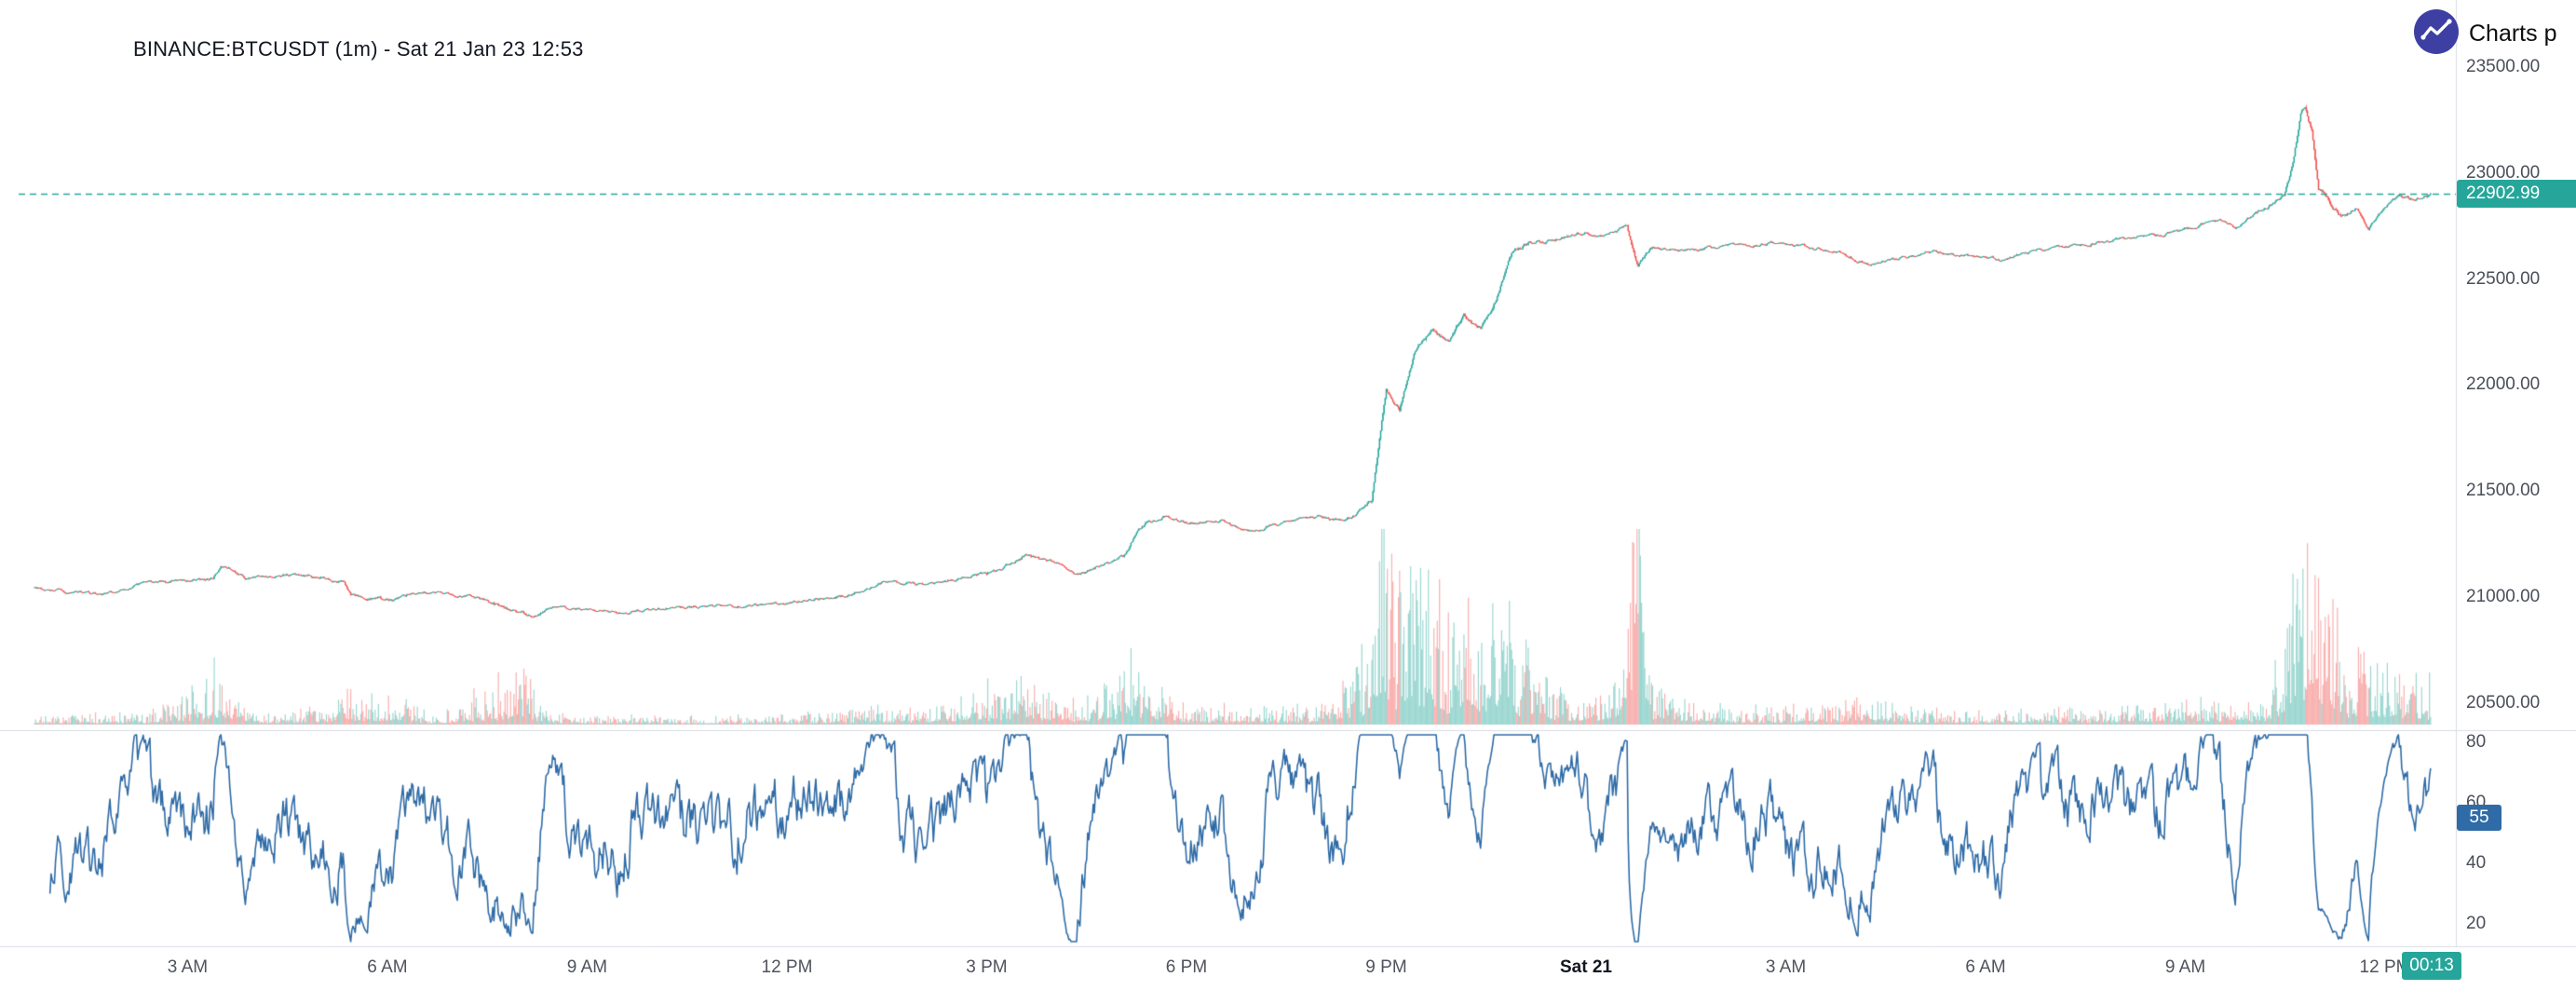 The width and height of the screenshot is (2576, 1004). I want to click on rsi-axis-label: 40, so click(2476, 863).